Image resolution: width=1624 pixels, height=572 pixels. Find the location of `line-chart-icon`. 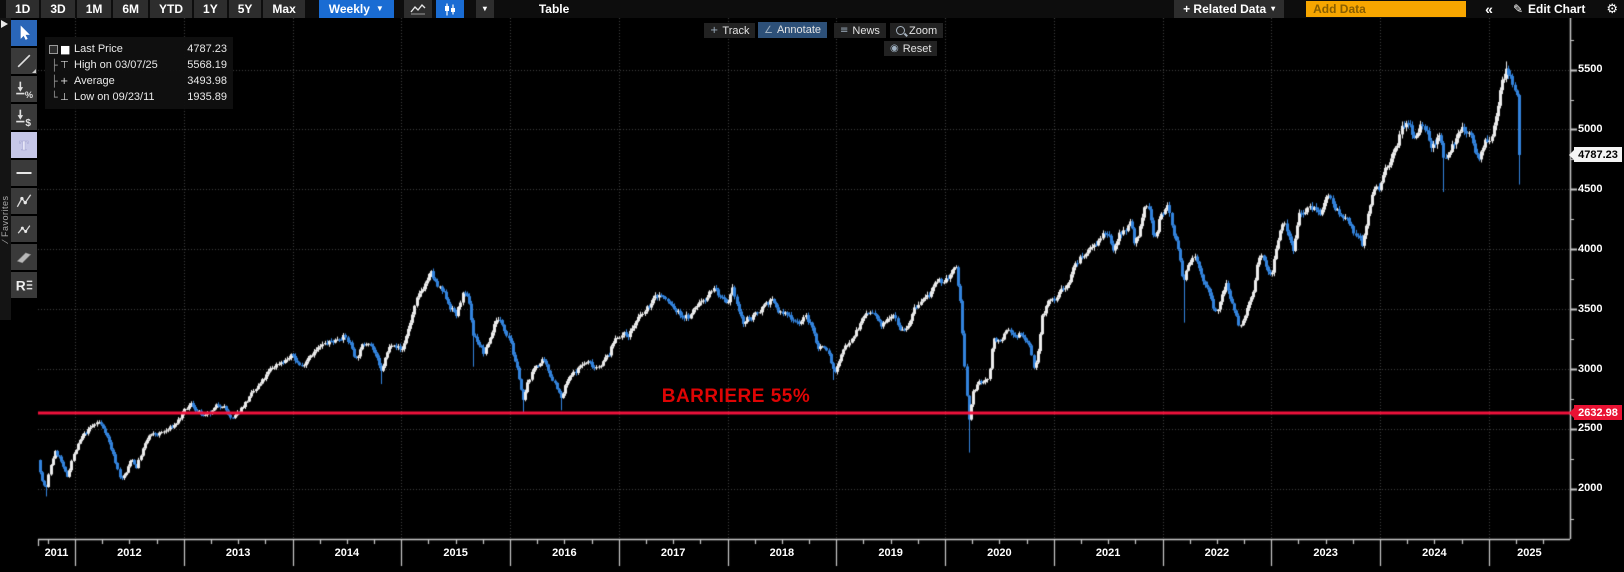

line-chart-icon is located at coordinates (418, 9).